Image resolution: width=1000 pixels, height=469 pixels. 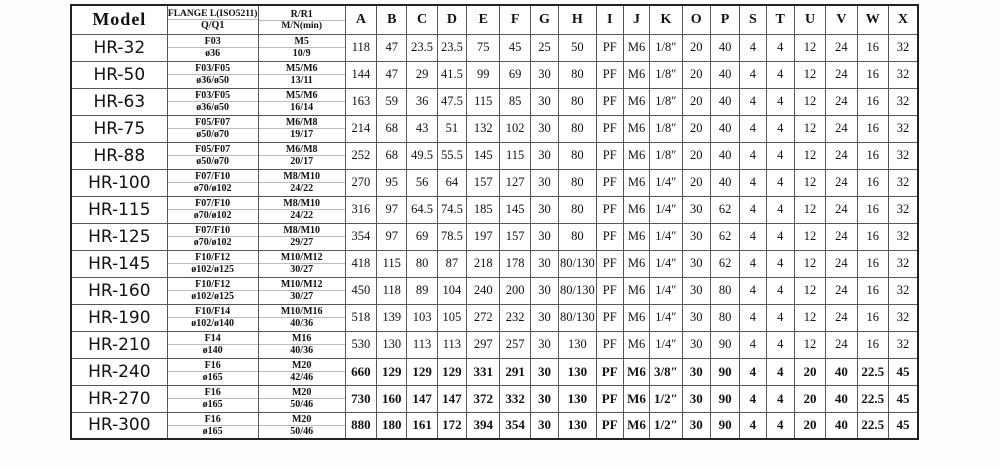 I want to click on dim-cell-C: 23.5, so click(x=422, y=47).